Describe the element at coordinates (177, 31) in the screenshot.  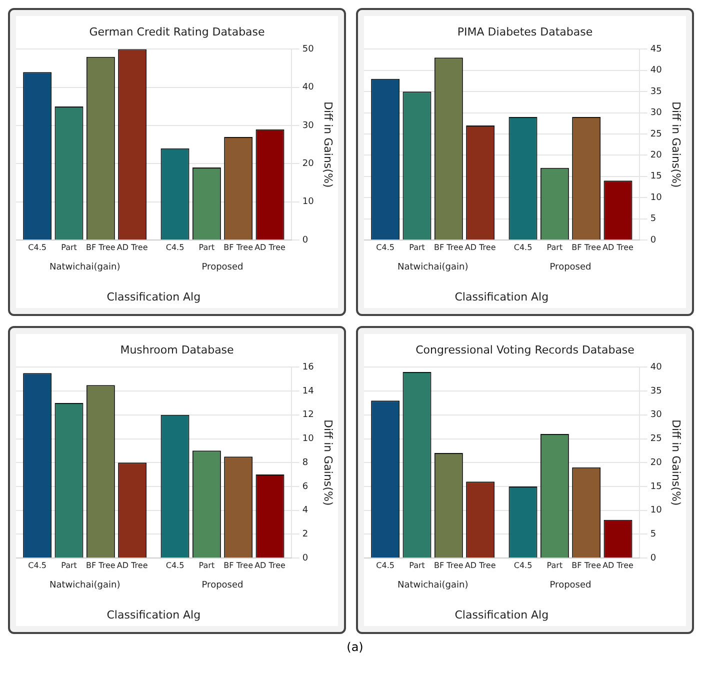
I see `chart-title: German Credit Rating Database` at that location.